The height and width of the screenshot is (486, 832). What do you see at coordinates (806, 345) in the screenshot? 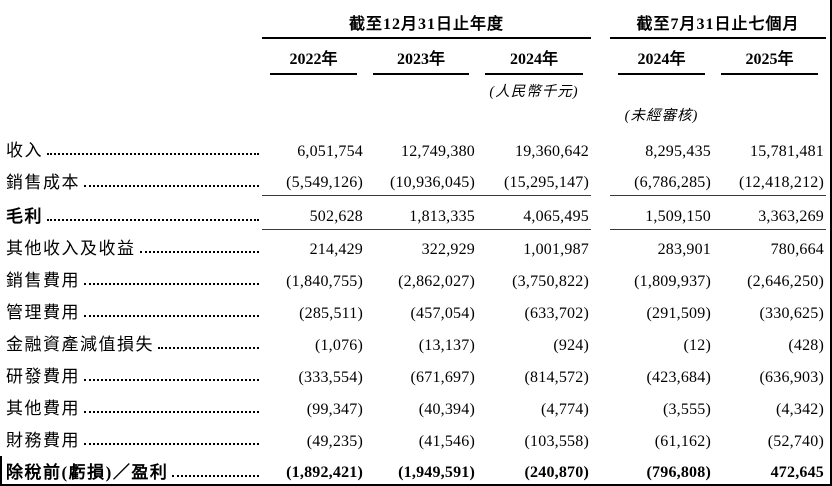
I see `value-cell: (428)` at bounding box center [806, 345].